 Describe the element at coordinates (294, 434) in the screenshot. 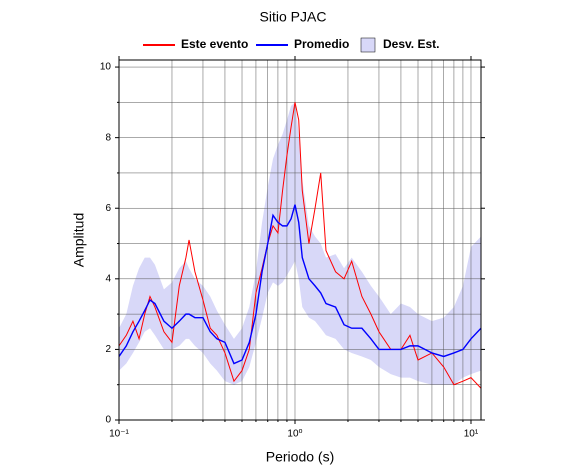

I see `x-tick-label: 10⁰` at that location.